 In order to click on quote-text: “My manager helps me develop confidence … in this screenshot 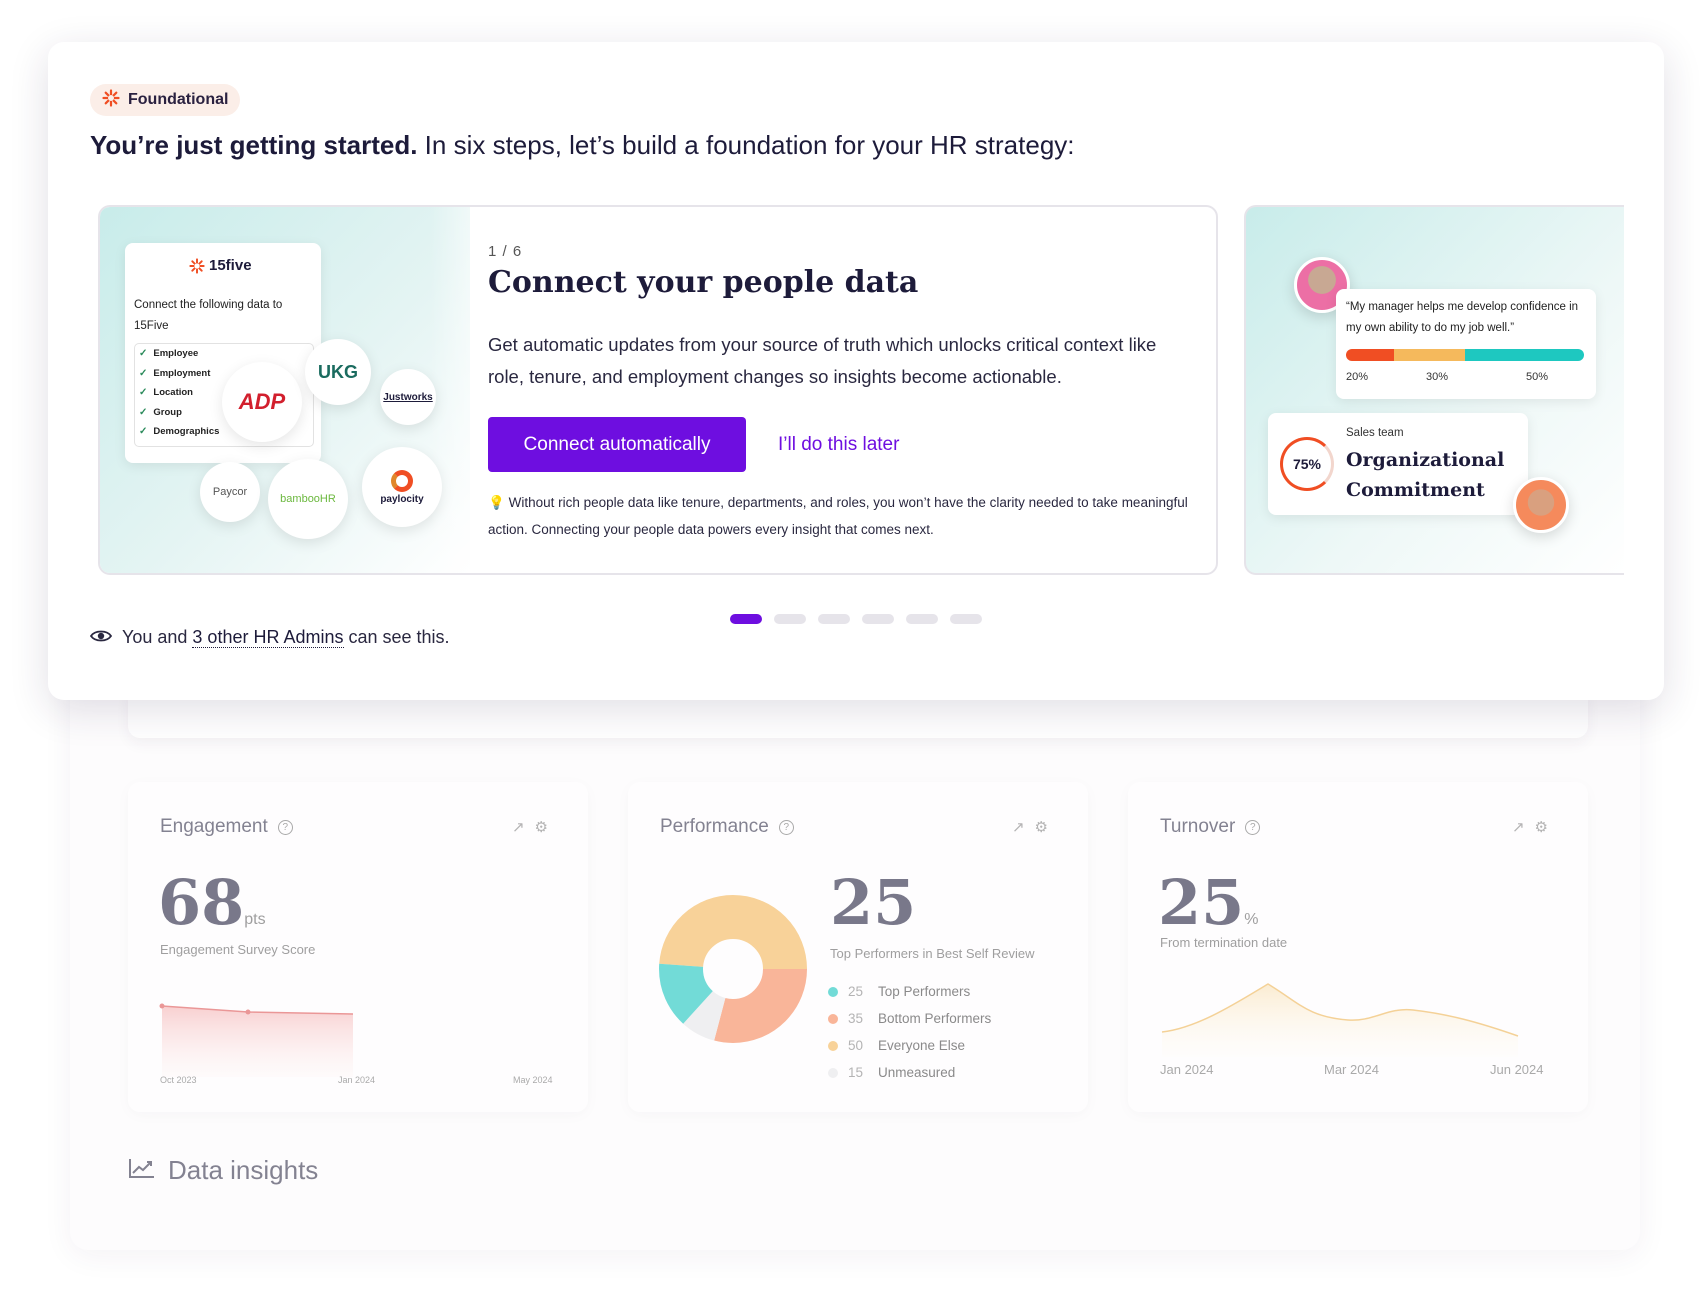, I will do `click(1462, 317)`.